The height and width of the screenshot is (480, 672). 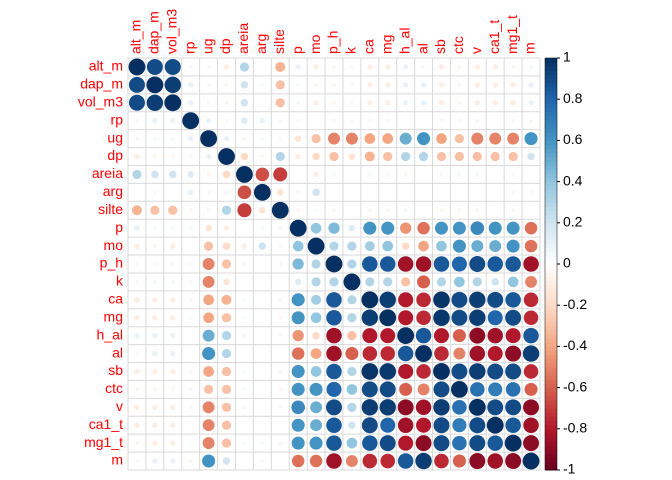 What do you see at coordinates (243, 38) in the screenshot?
I see `column-label: areia` at bounding box center [243, 38].